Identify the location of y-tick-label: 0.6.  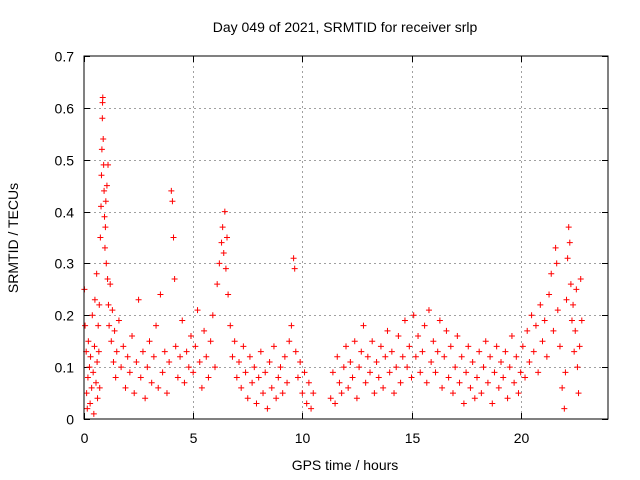
(65, 109).